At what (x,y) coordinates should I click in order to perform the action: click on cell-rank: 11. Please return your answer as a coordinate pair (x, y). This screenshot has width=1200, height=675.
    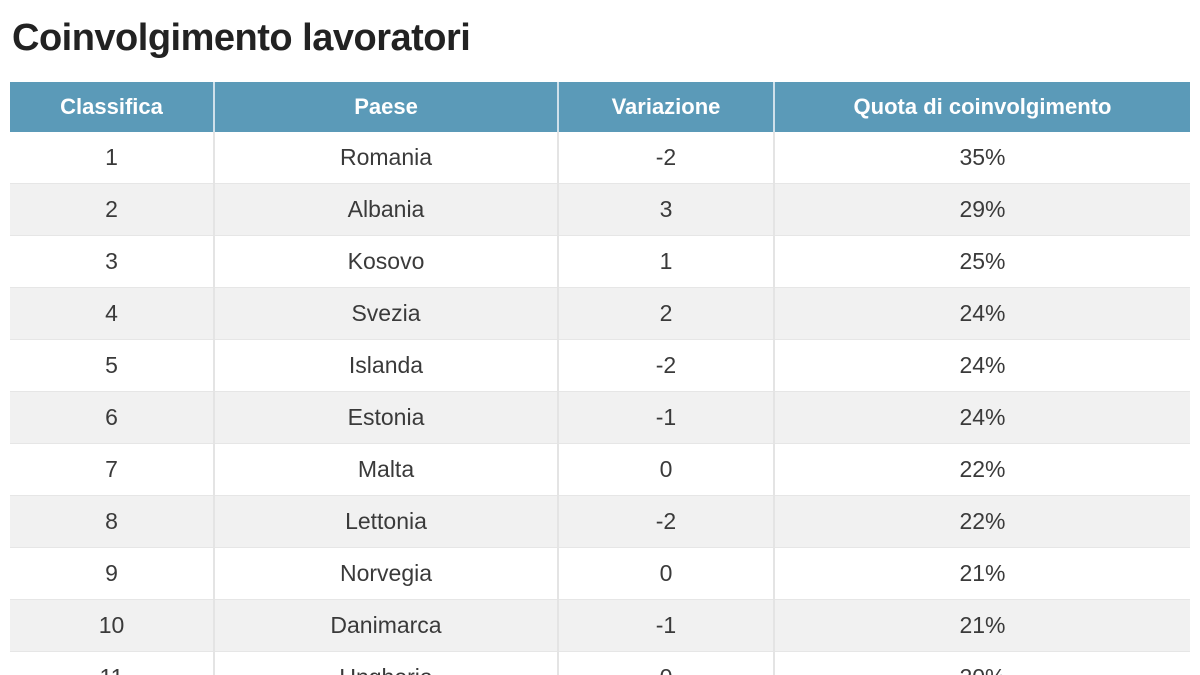
    Looking at the image, I should click on (112, 663).